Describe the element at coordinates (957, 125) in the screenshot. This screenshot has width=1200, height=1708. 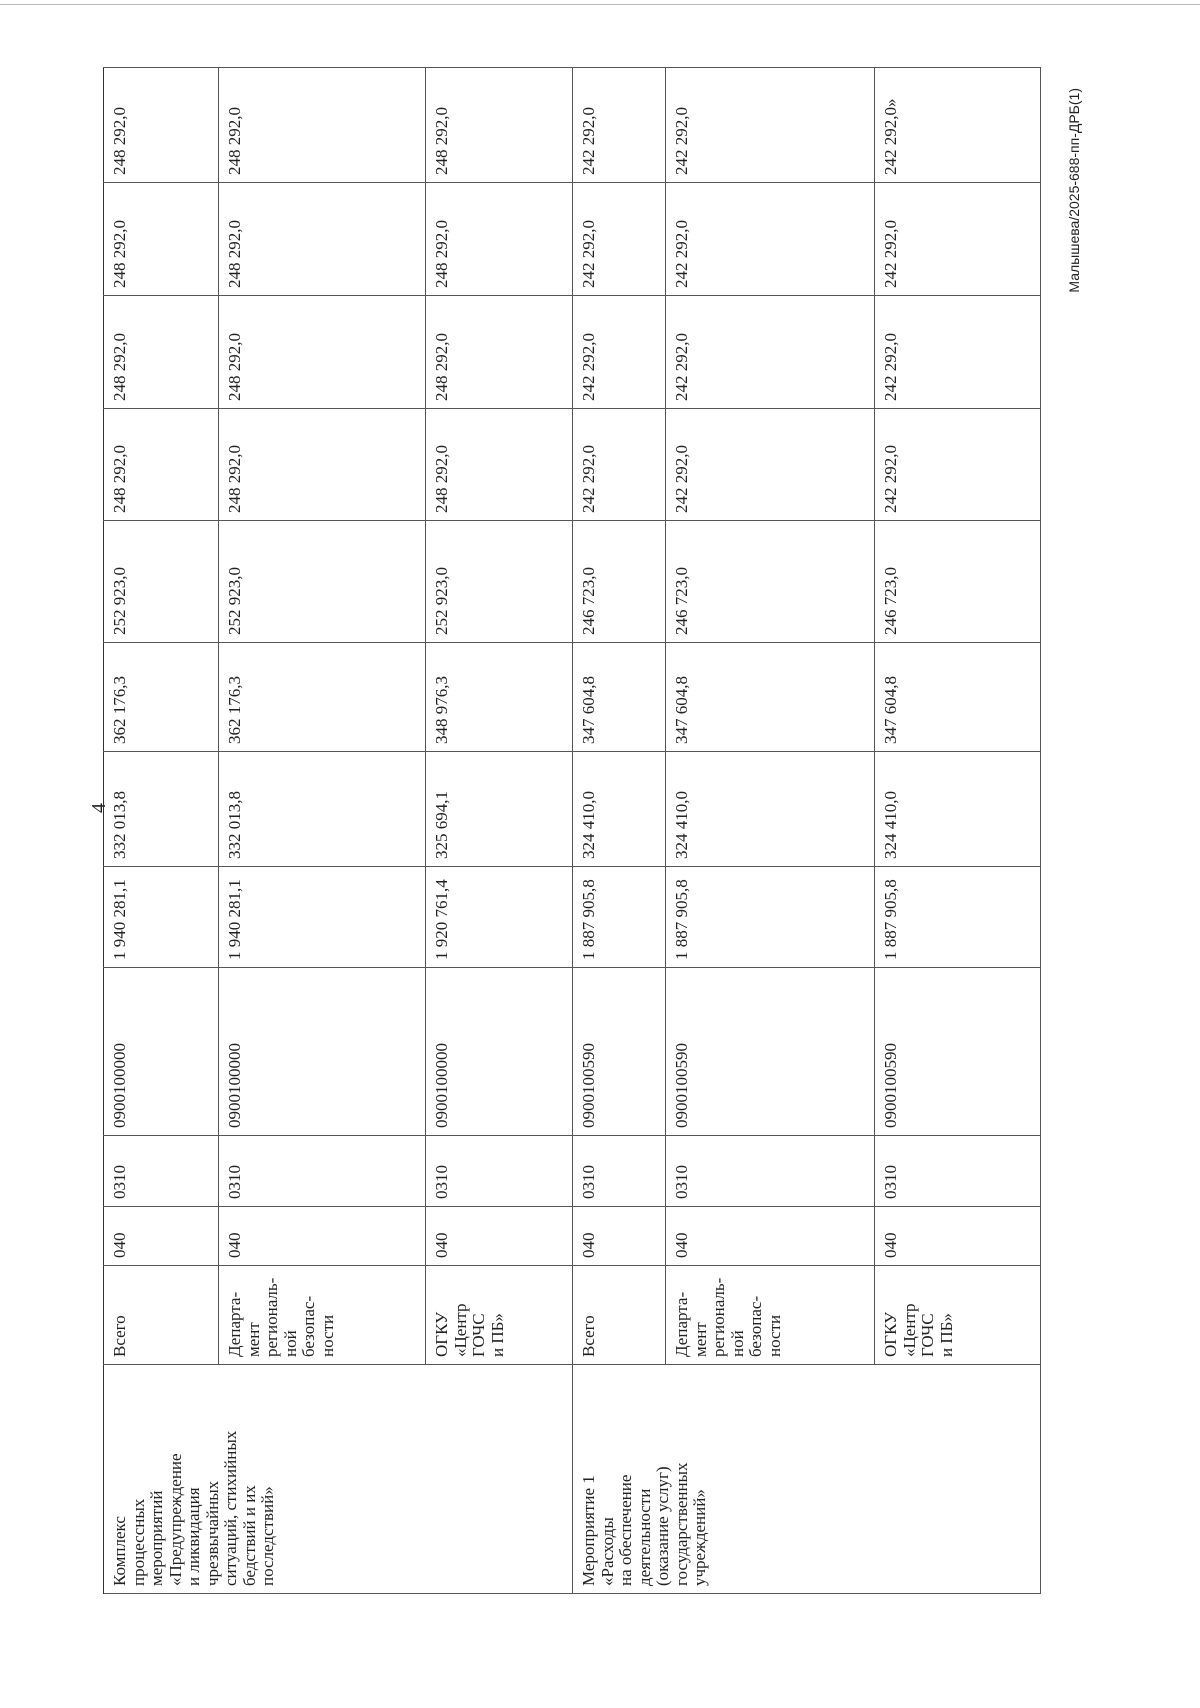
I see `amount-cell: 242 292,0»` at that location.